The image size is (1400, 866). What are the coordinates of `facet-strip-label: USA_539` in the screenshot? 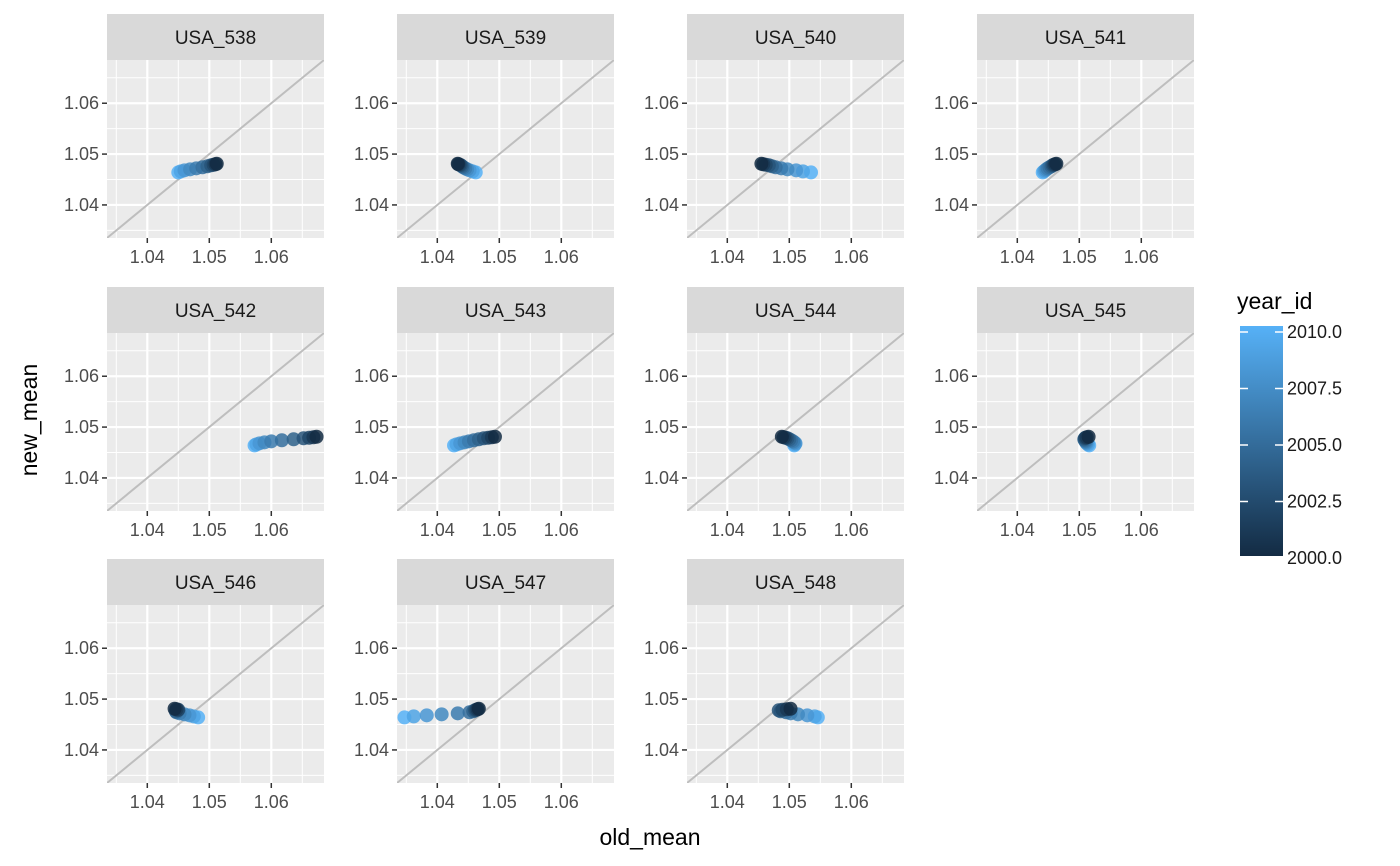 It's located at (505, 38).